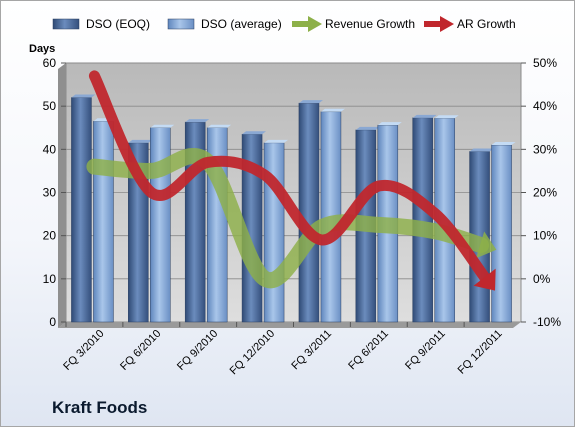 This screenshot has width=575, height=427. I want to click on x-tick-label: FQ 9/2010, so click(197, 350).